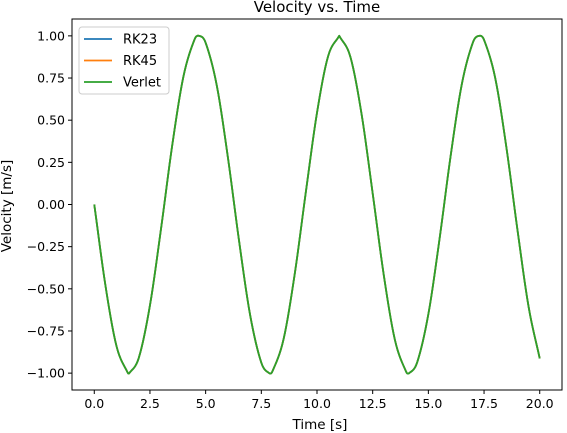 The image size is (567, 433). What do you see at coordinates (94, 403) in the screenshot?
I see `x-tick-label: 0.0` at bounding box center [94, 403].